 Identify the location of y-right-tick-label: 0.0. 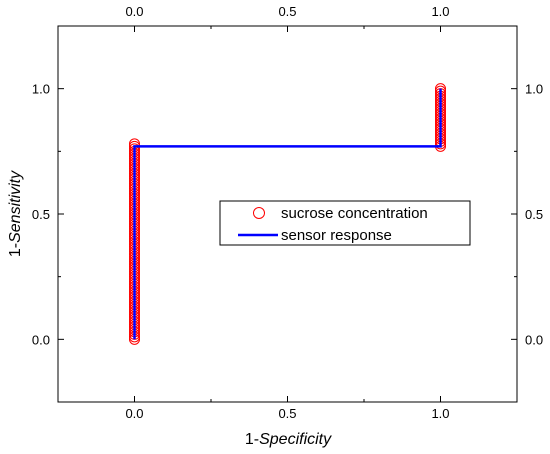
(534, 339).